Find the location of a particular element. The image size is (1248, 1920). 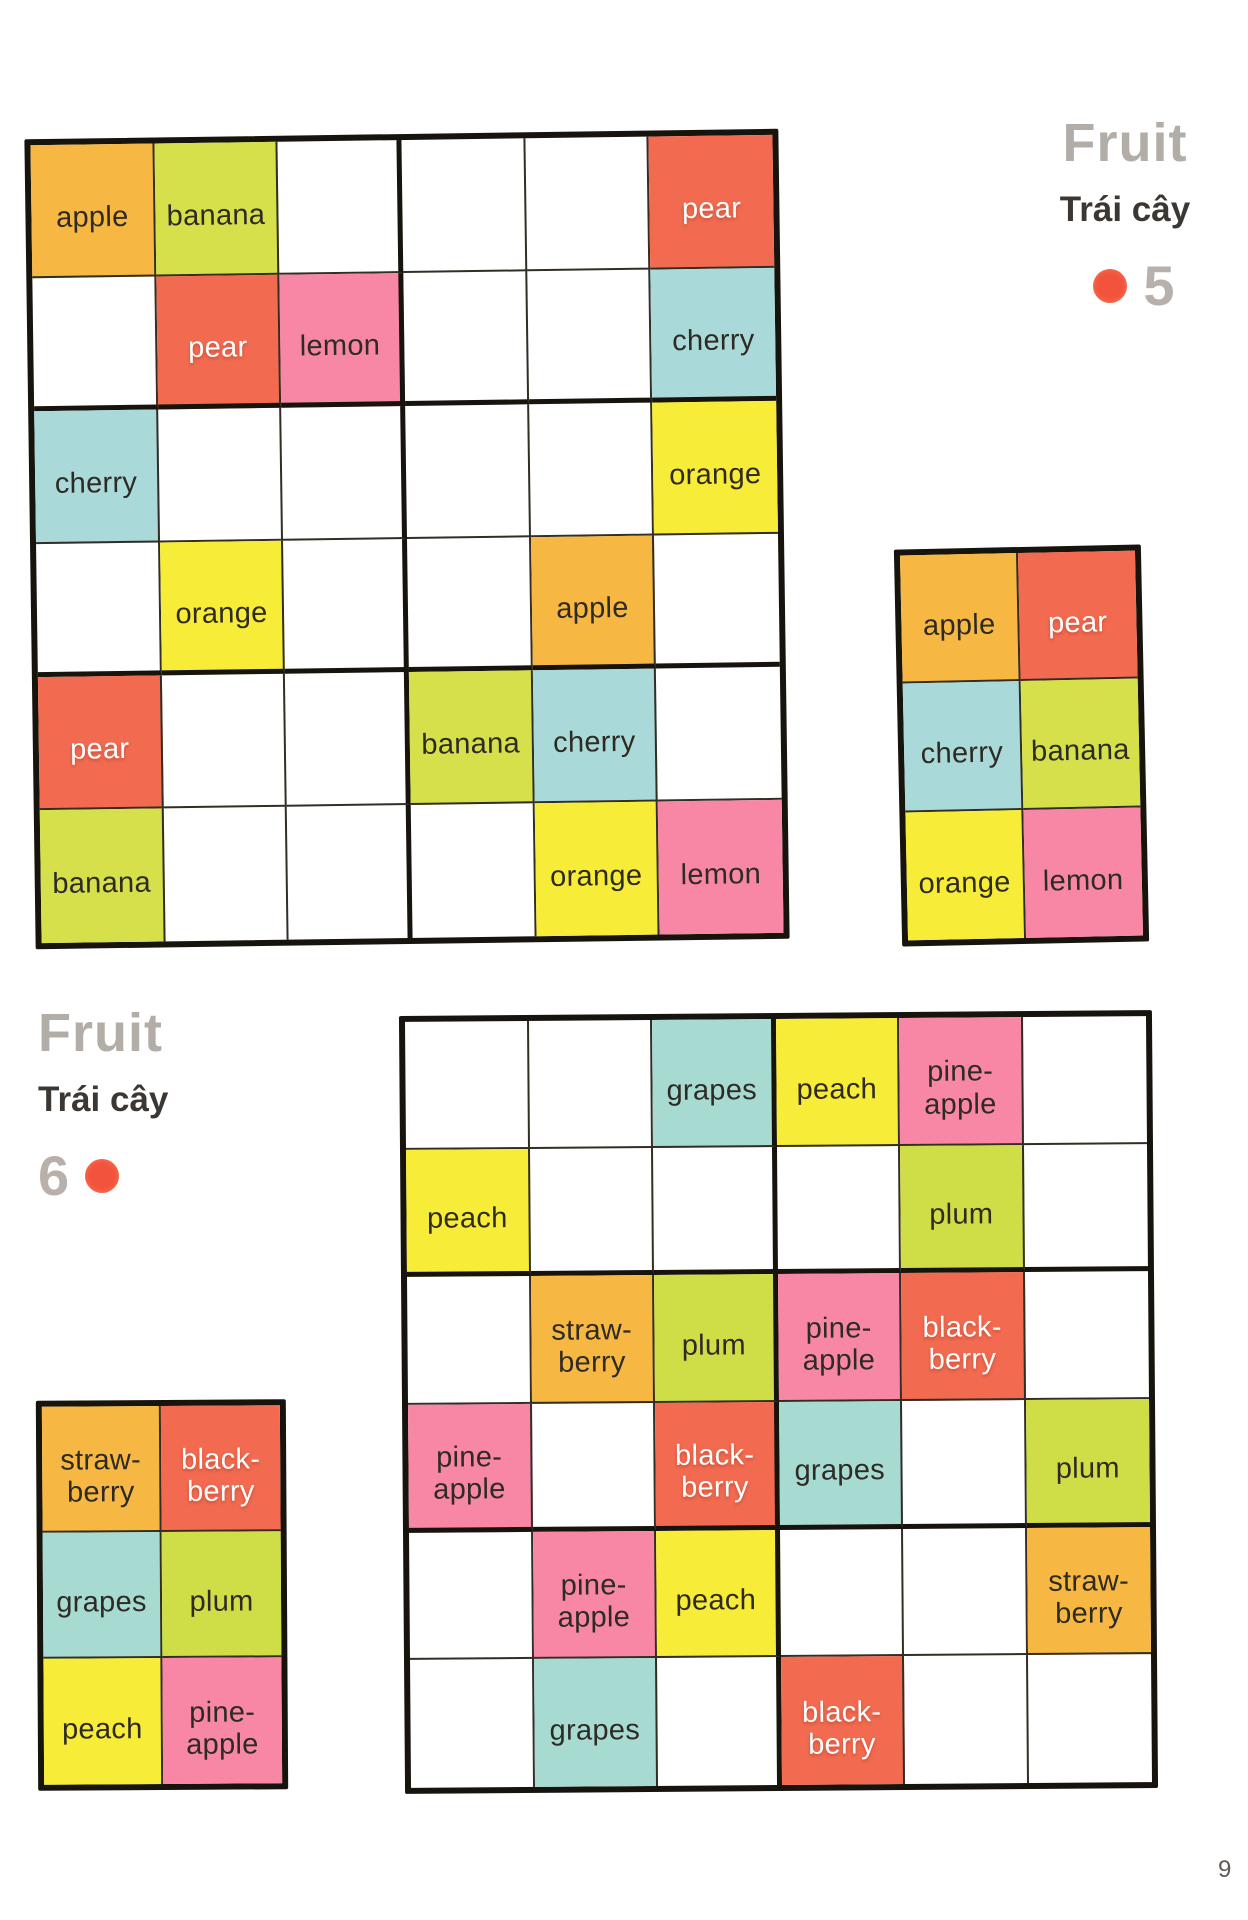

puzzle6-heading: Fruit Trái cây 6 is located at coordinates (158, 1103).